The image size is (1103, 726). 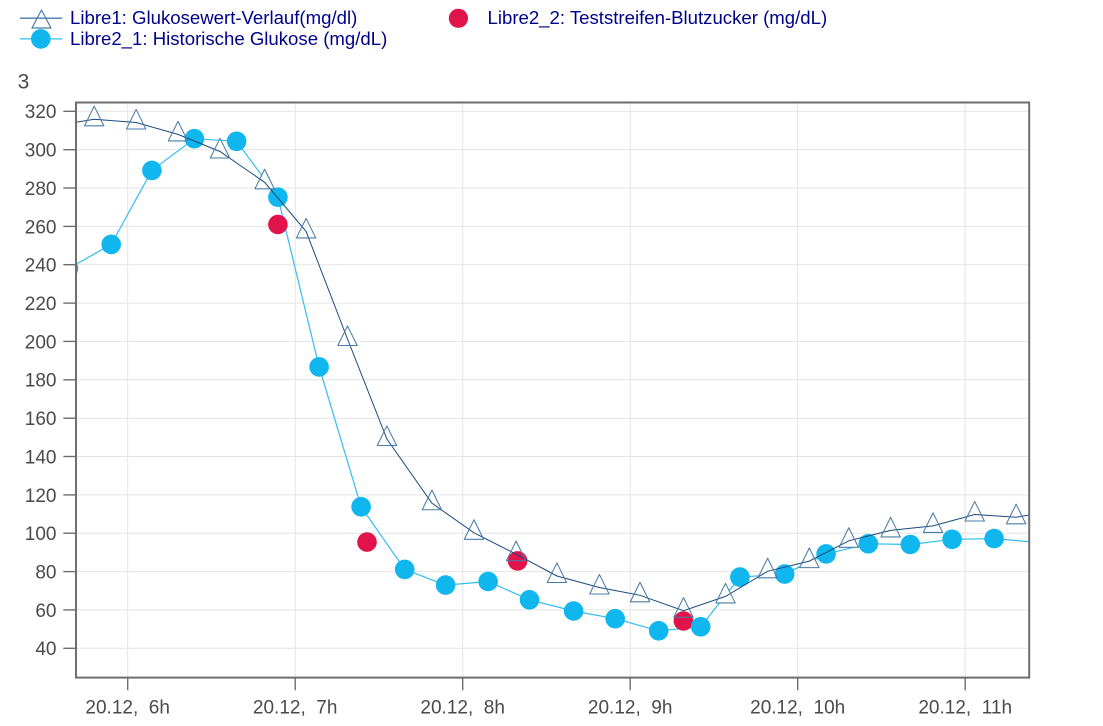 What do you see at coordinates (41, 419) in the screenshot?
I see `svg-text: 160` at bounding box center [41, 419].